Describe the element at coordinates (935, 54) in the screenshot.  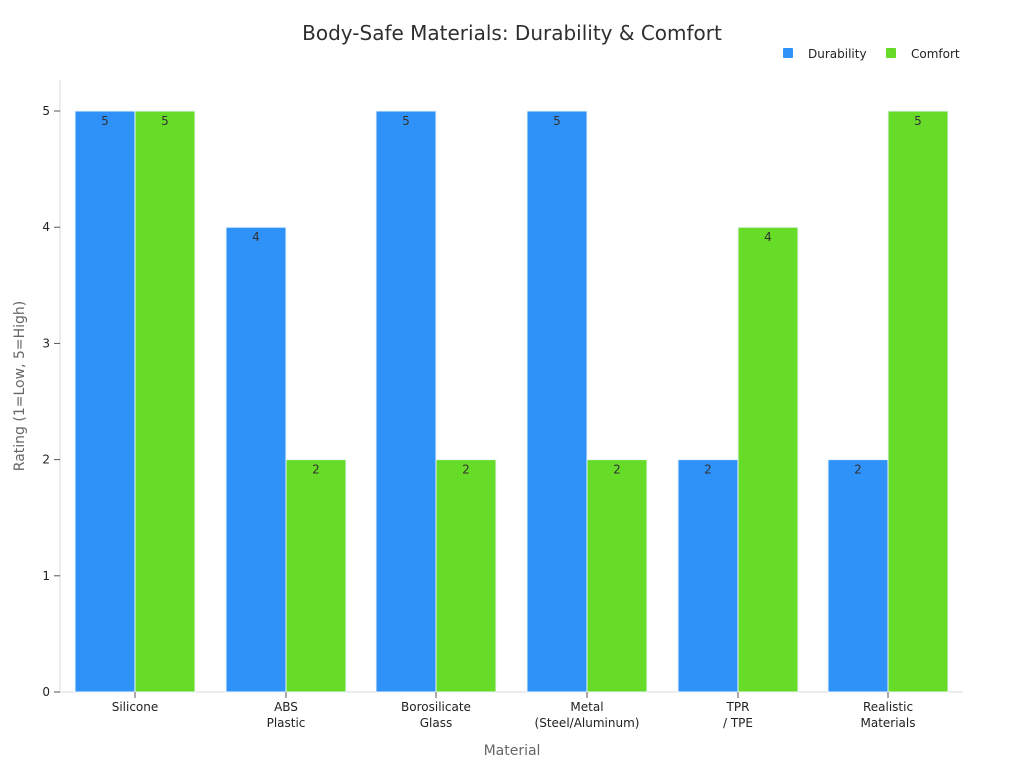
I see `legend-label-comfort: Comfort` at that location.